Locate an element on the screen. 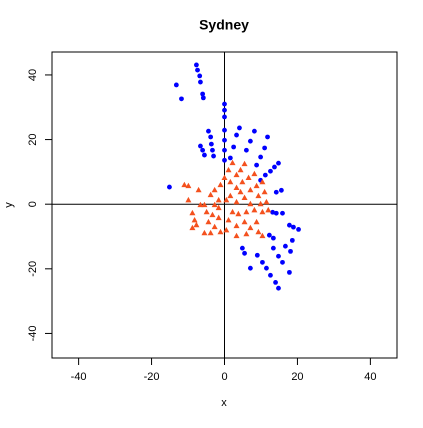 The width and height of the screenshot is (423, 428). x-tick-label: 40 is located at coordinates (370, 377).